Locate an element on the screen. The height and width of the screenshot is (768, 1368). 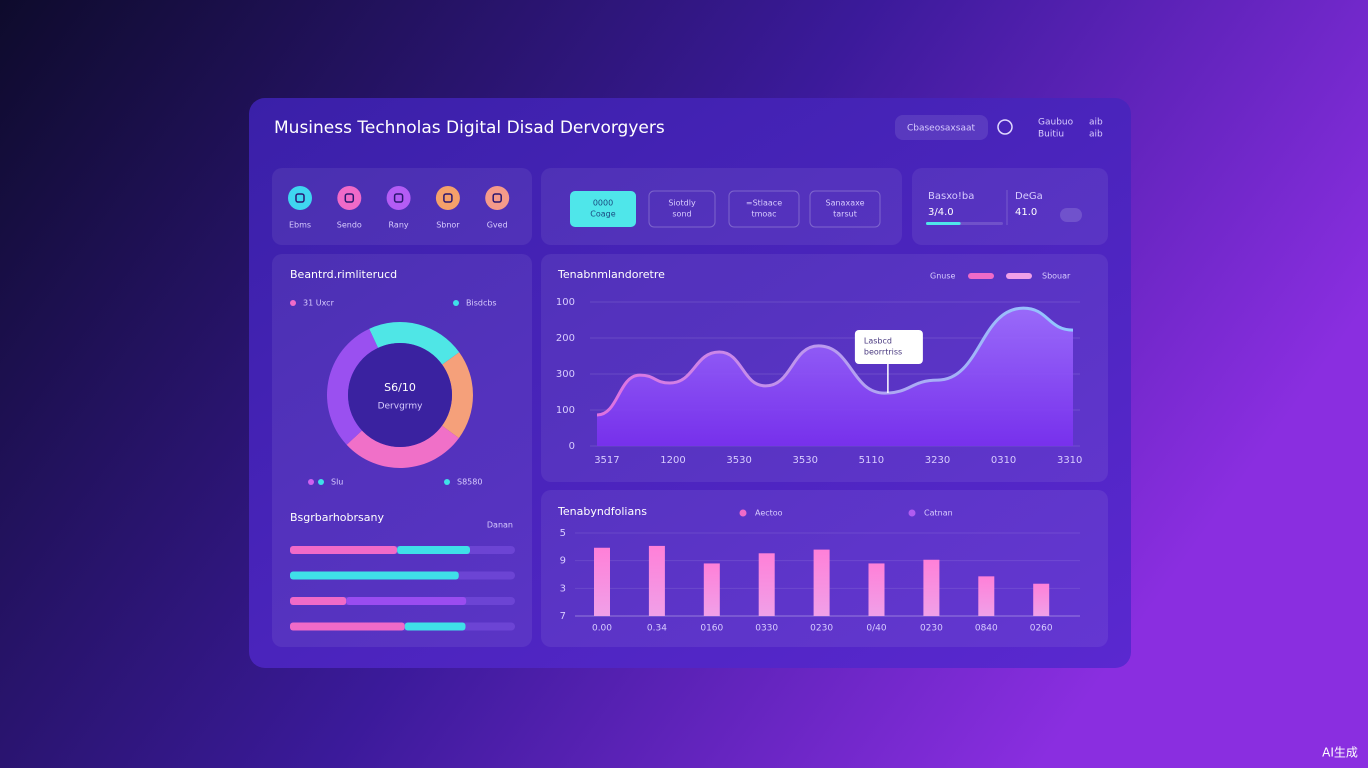
legend-label: Bisdcbs is located at coordinates (481, 303).